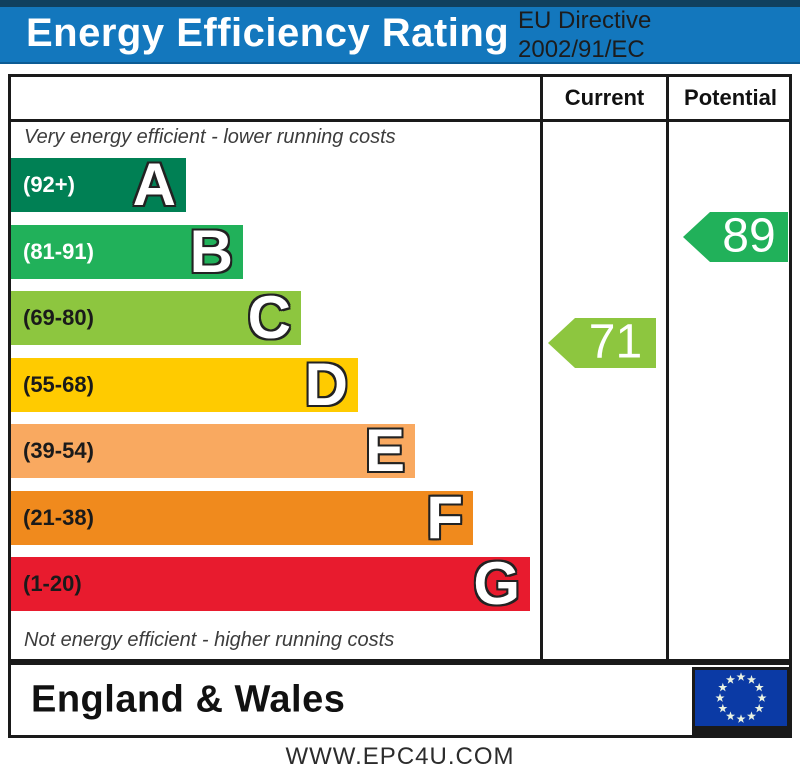  I want to click on eu-directive-line2: 2002/91/EC, so click(581, 49).